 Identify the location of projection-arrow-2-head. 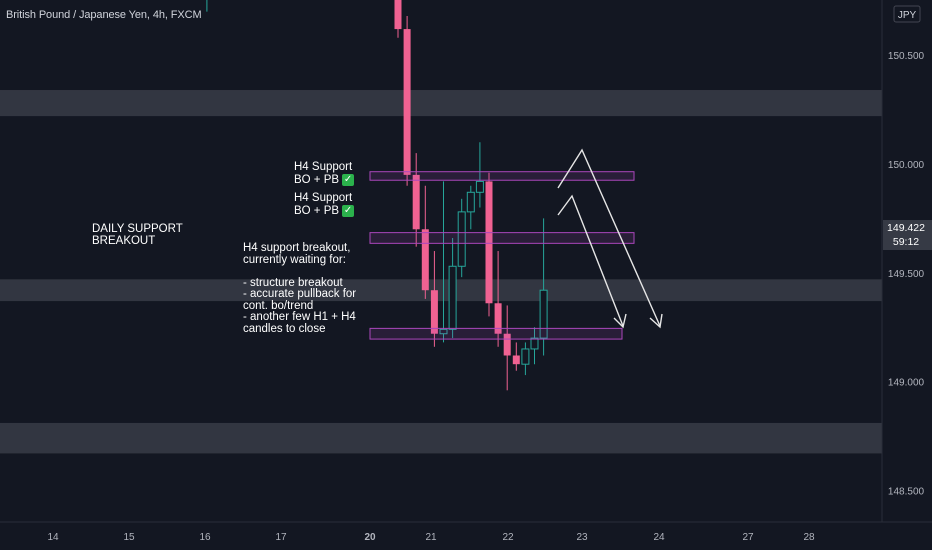
(620, 321).